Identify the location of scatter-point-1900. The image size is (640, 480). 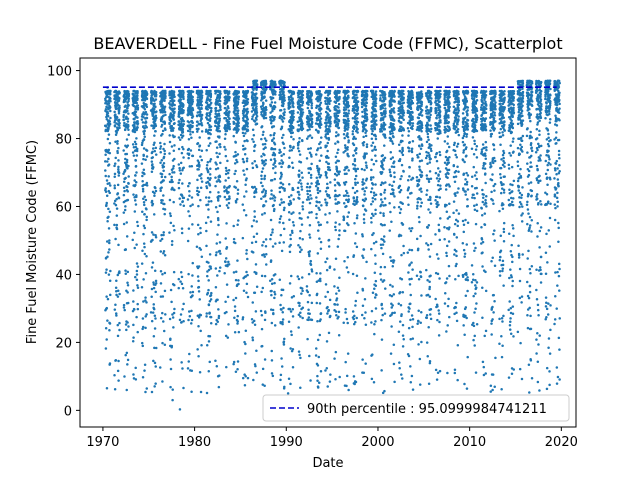
(219, 318).